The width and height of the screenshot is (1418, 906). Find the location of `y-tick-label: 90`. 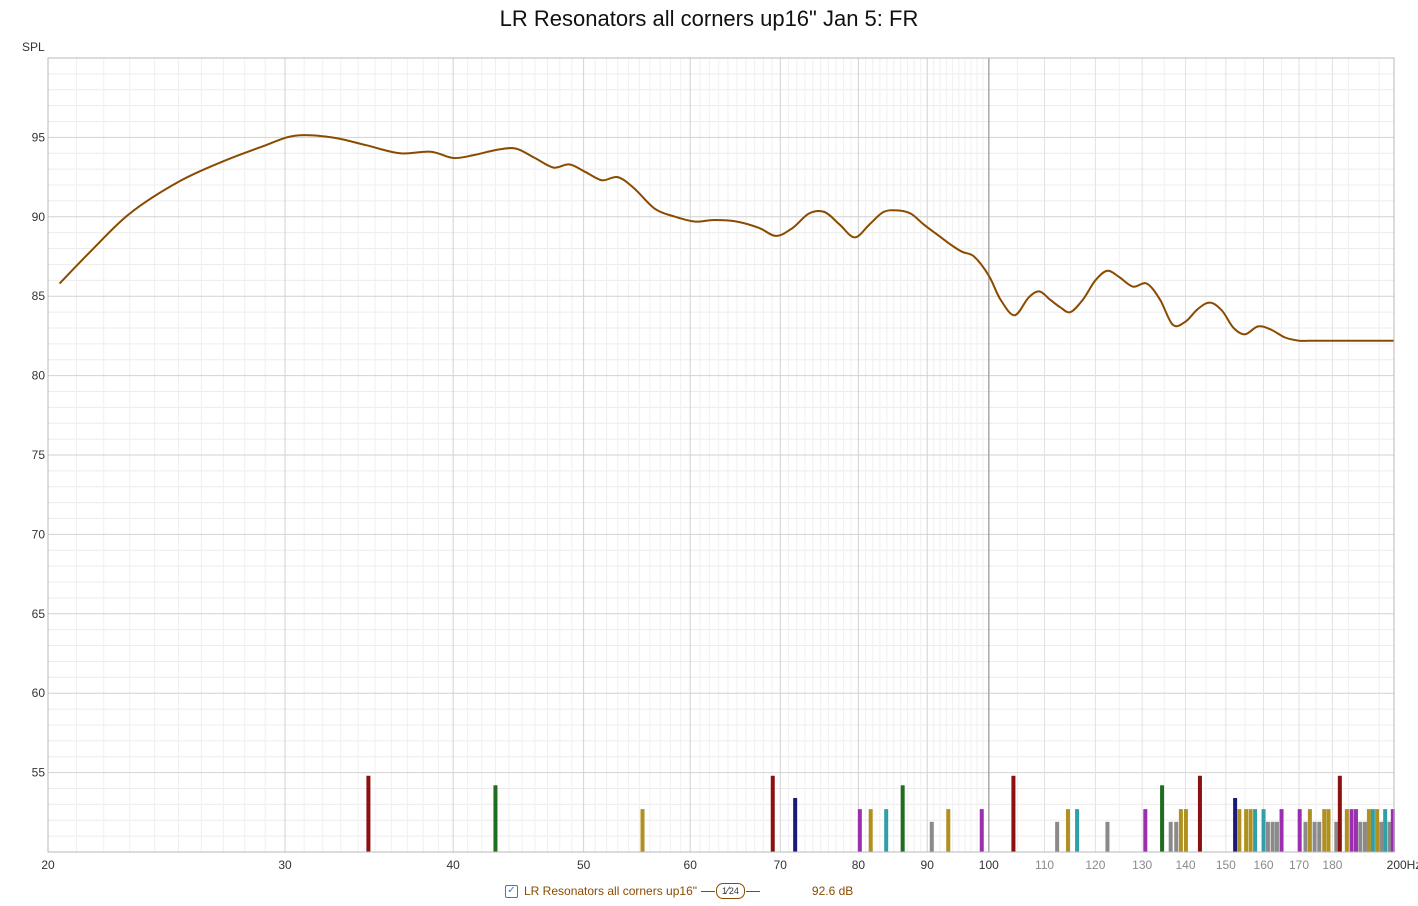

y-tick-label: 90 is located at coordinates (39, 217).